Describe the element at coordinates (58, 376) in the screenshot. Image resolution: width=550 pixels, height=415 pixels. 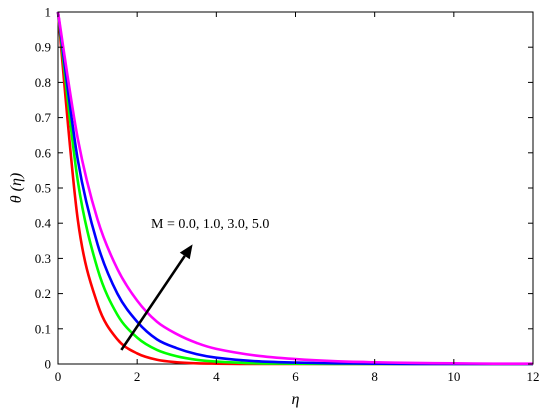
I see `x-tick-label: 0` at that location.